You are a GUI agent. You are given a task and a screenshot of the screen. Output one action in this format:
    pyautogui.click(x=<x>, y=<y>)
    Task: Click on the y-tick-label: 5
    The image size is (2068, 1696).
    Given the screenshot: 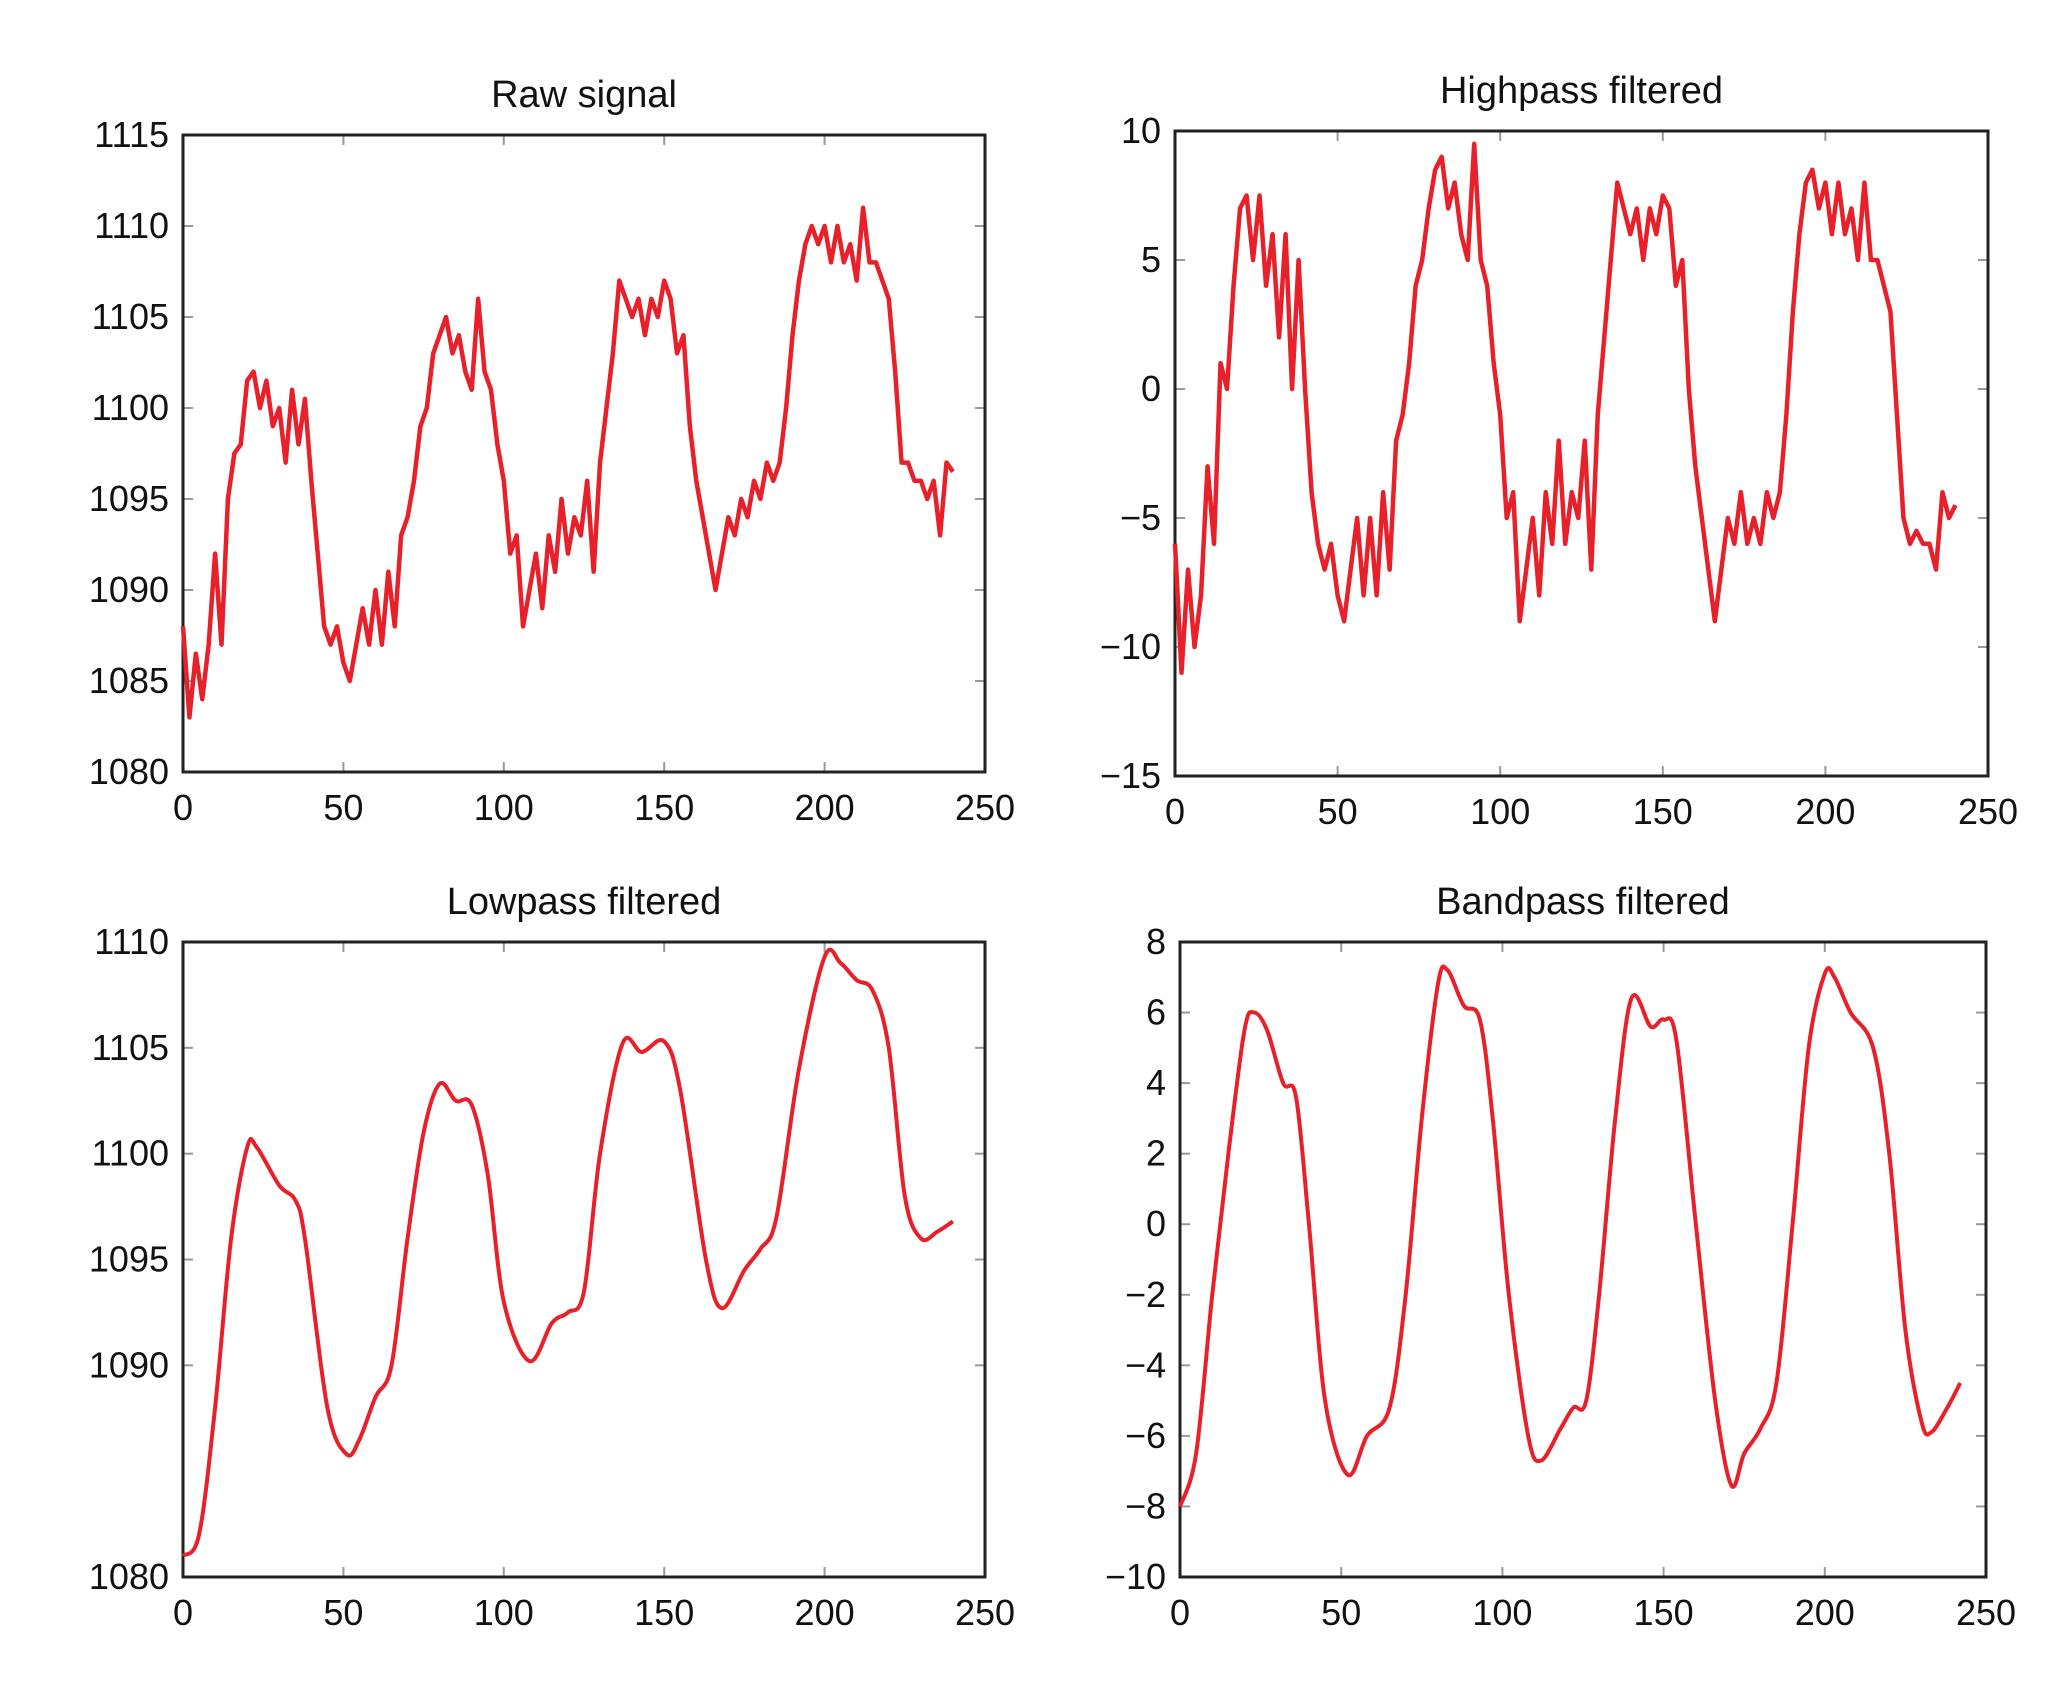 What is the action you would take?
    pyautogui.click(x=1151, y=259)
    